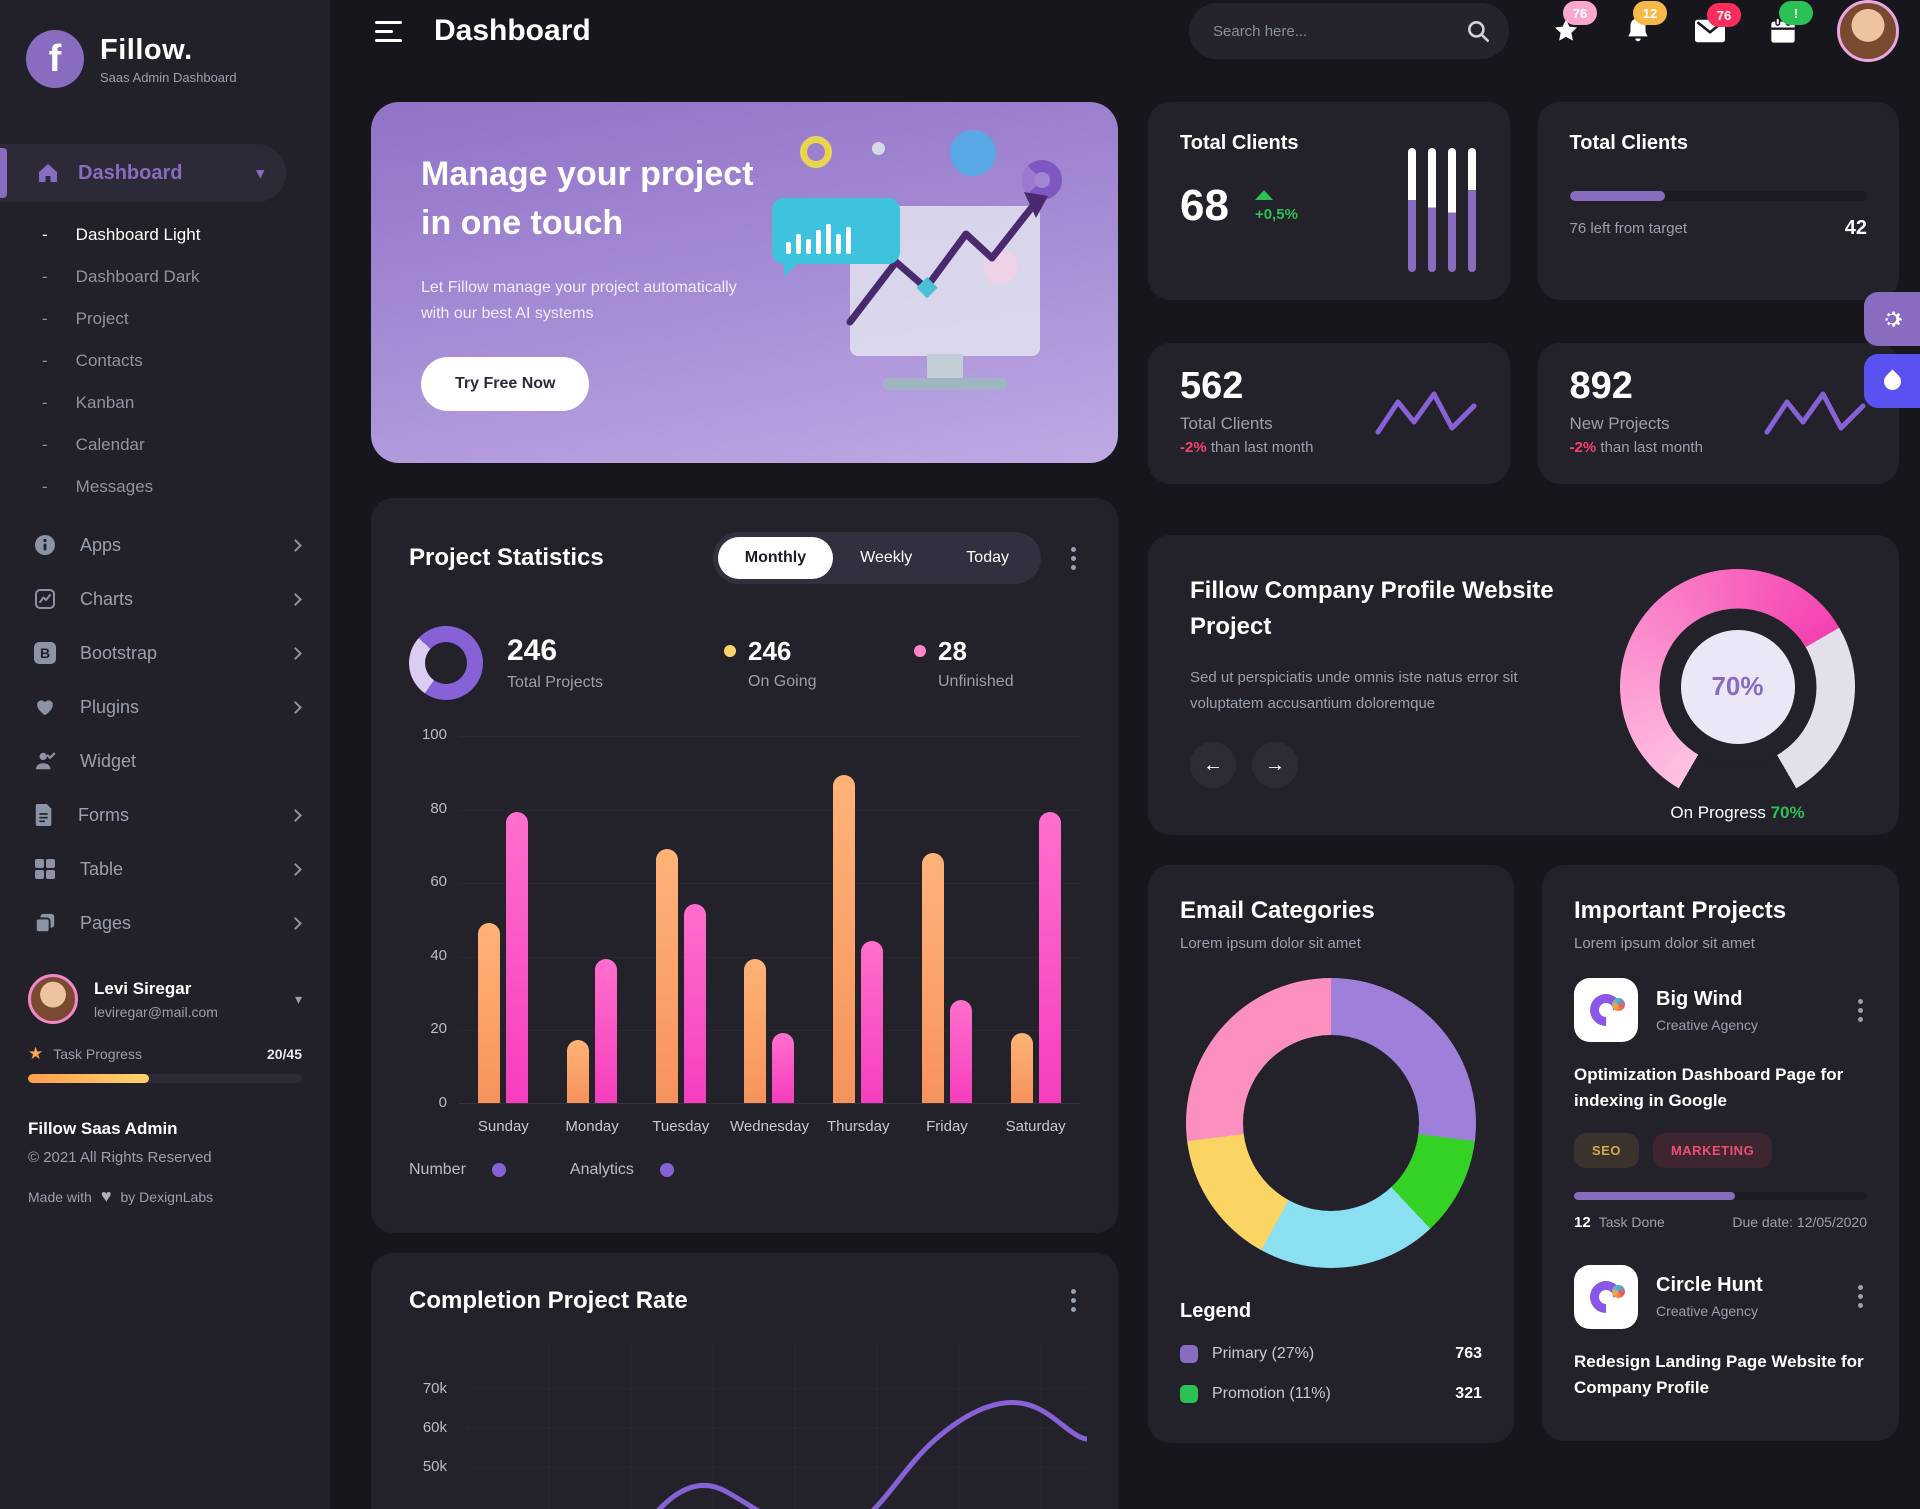 The width and height of the screenshot is (1920, 1509). I want to click on sidebar-item-pages: Pages, so click(165, 923).